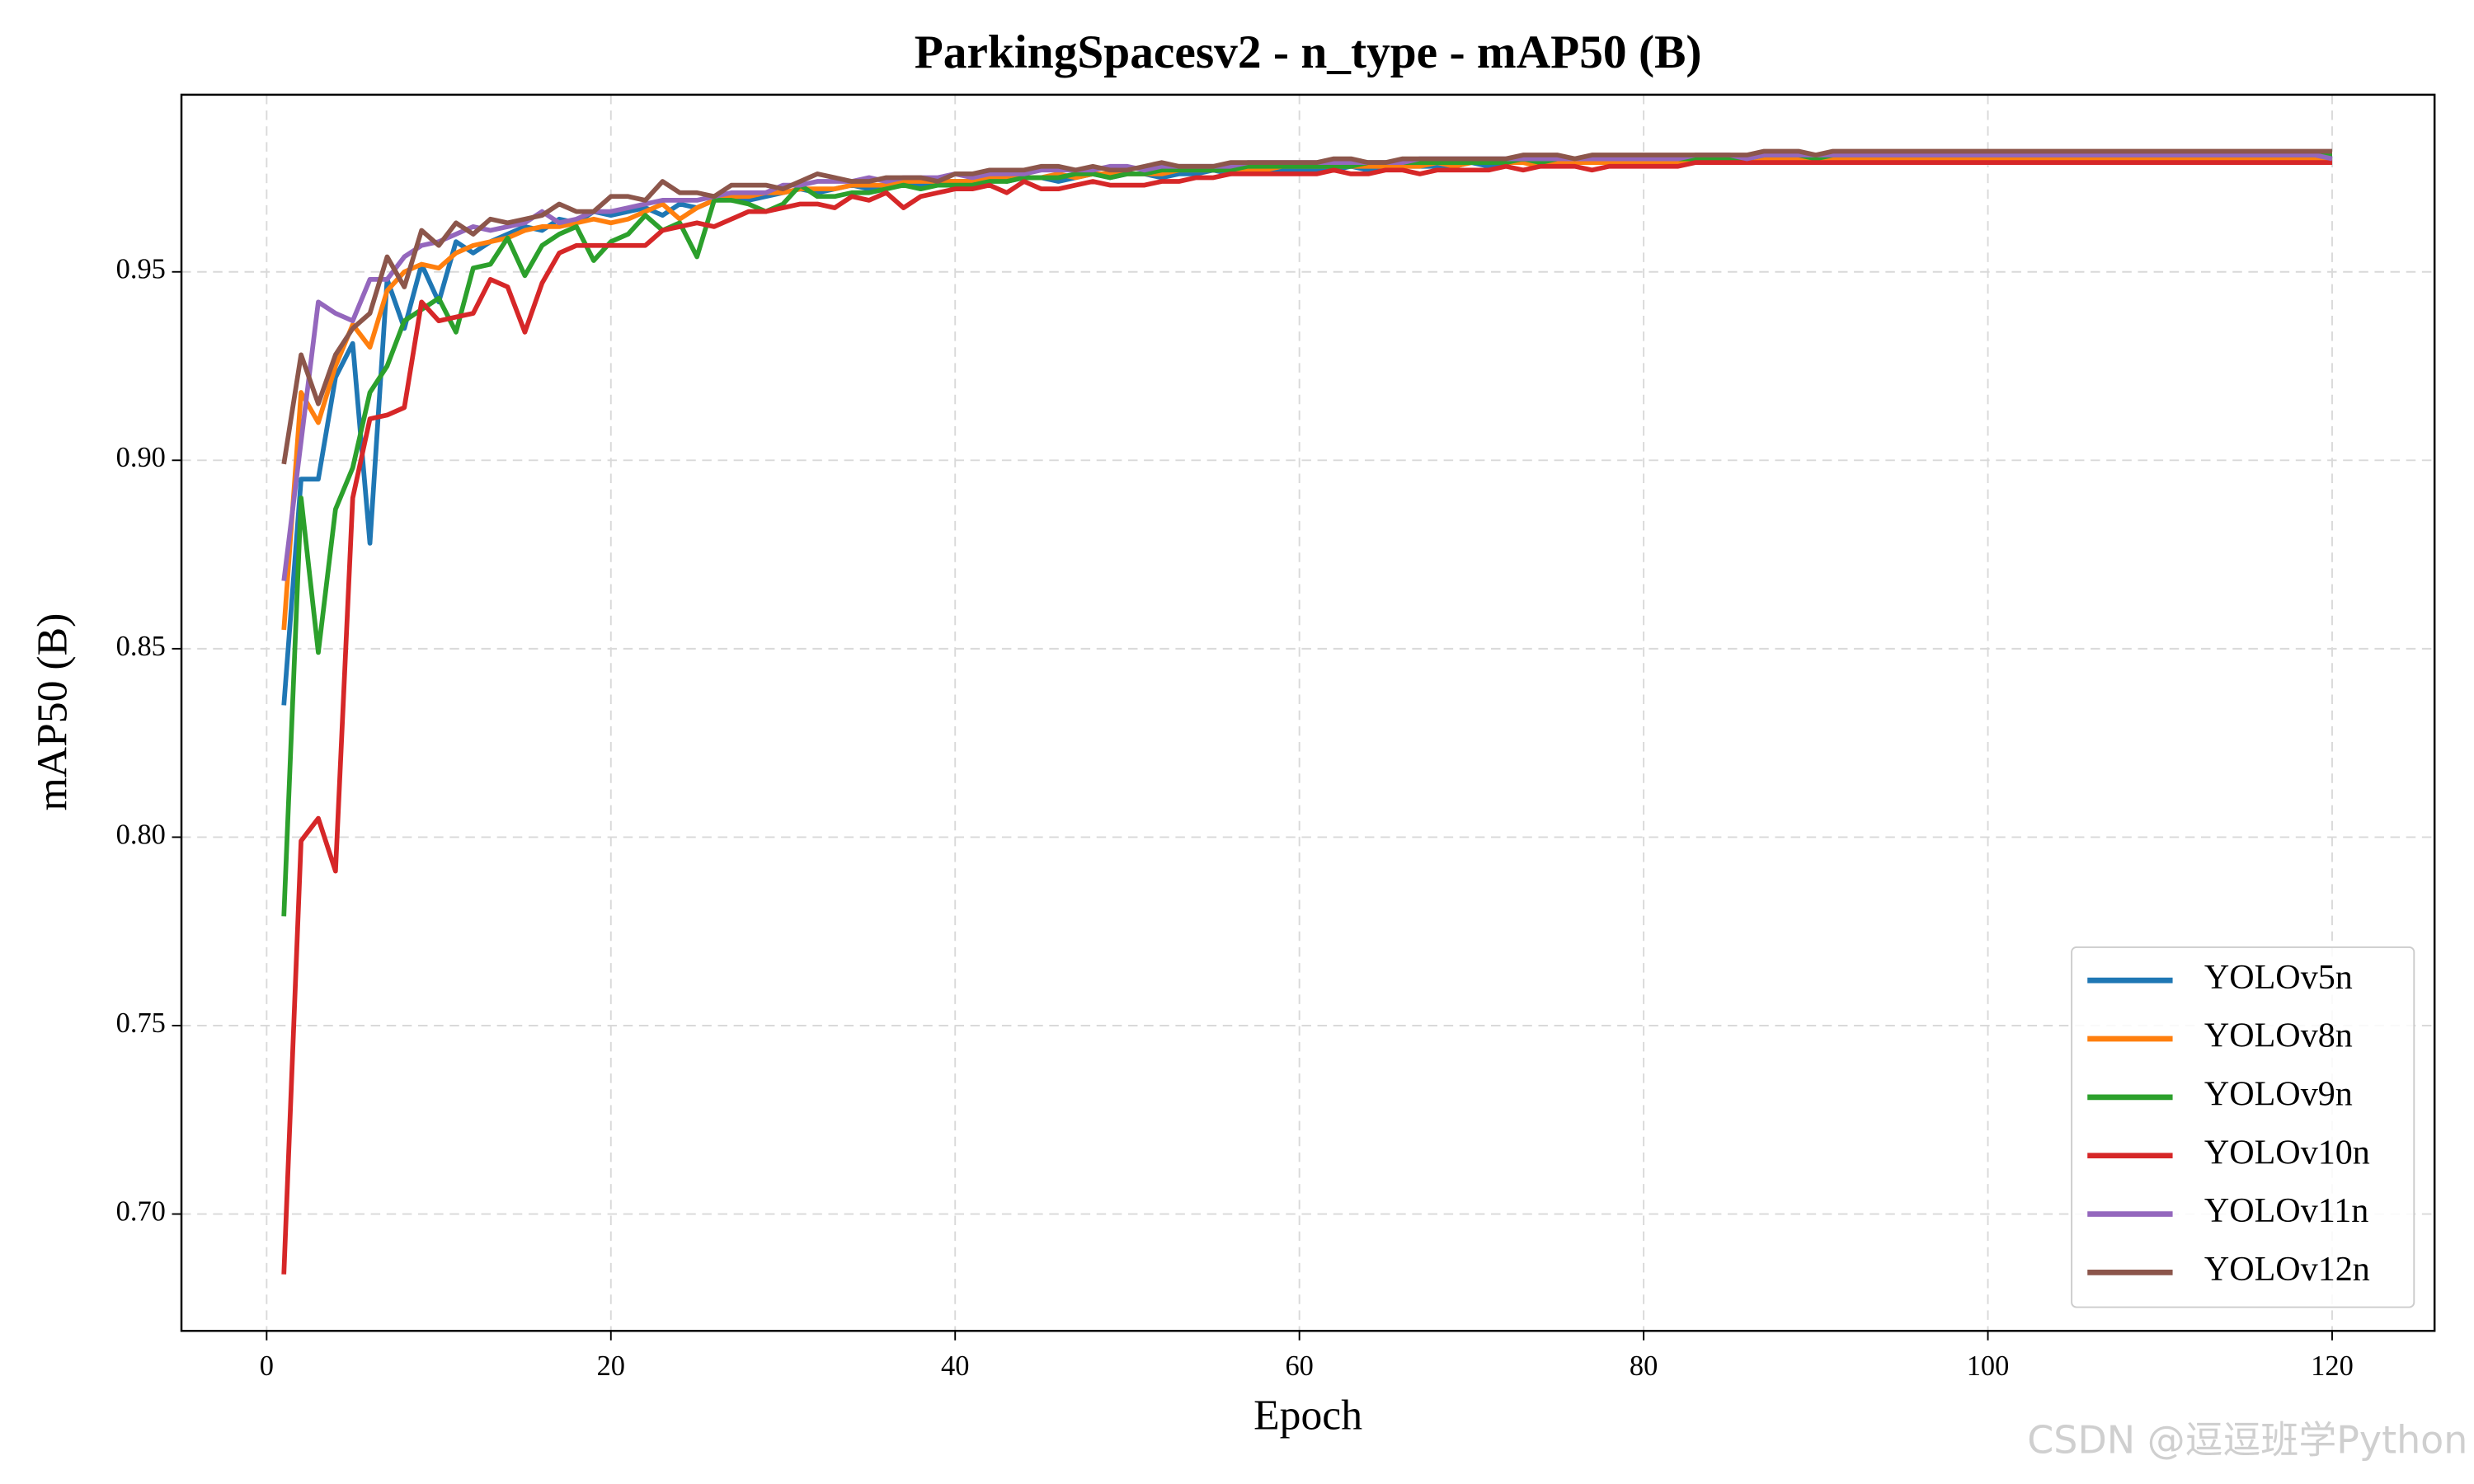  What do you see at coordinates (141, 458) in the screenshot?
I see `y-tick-label: 0.90` at bounding box center [141, 458].